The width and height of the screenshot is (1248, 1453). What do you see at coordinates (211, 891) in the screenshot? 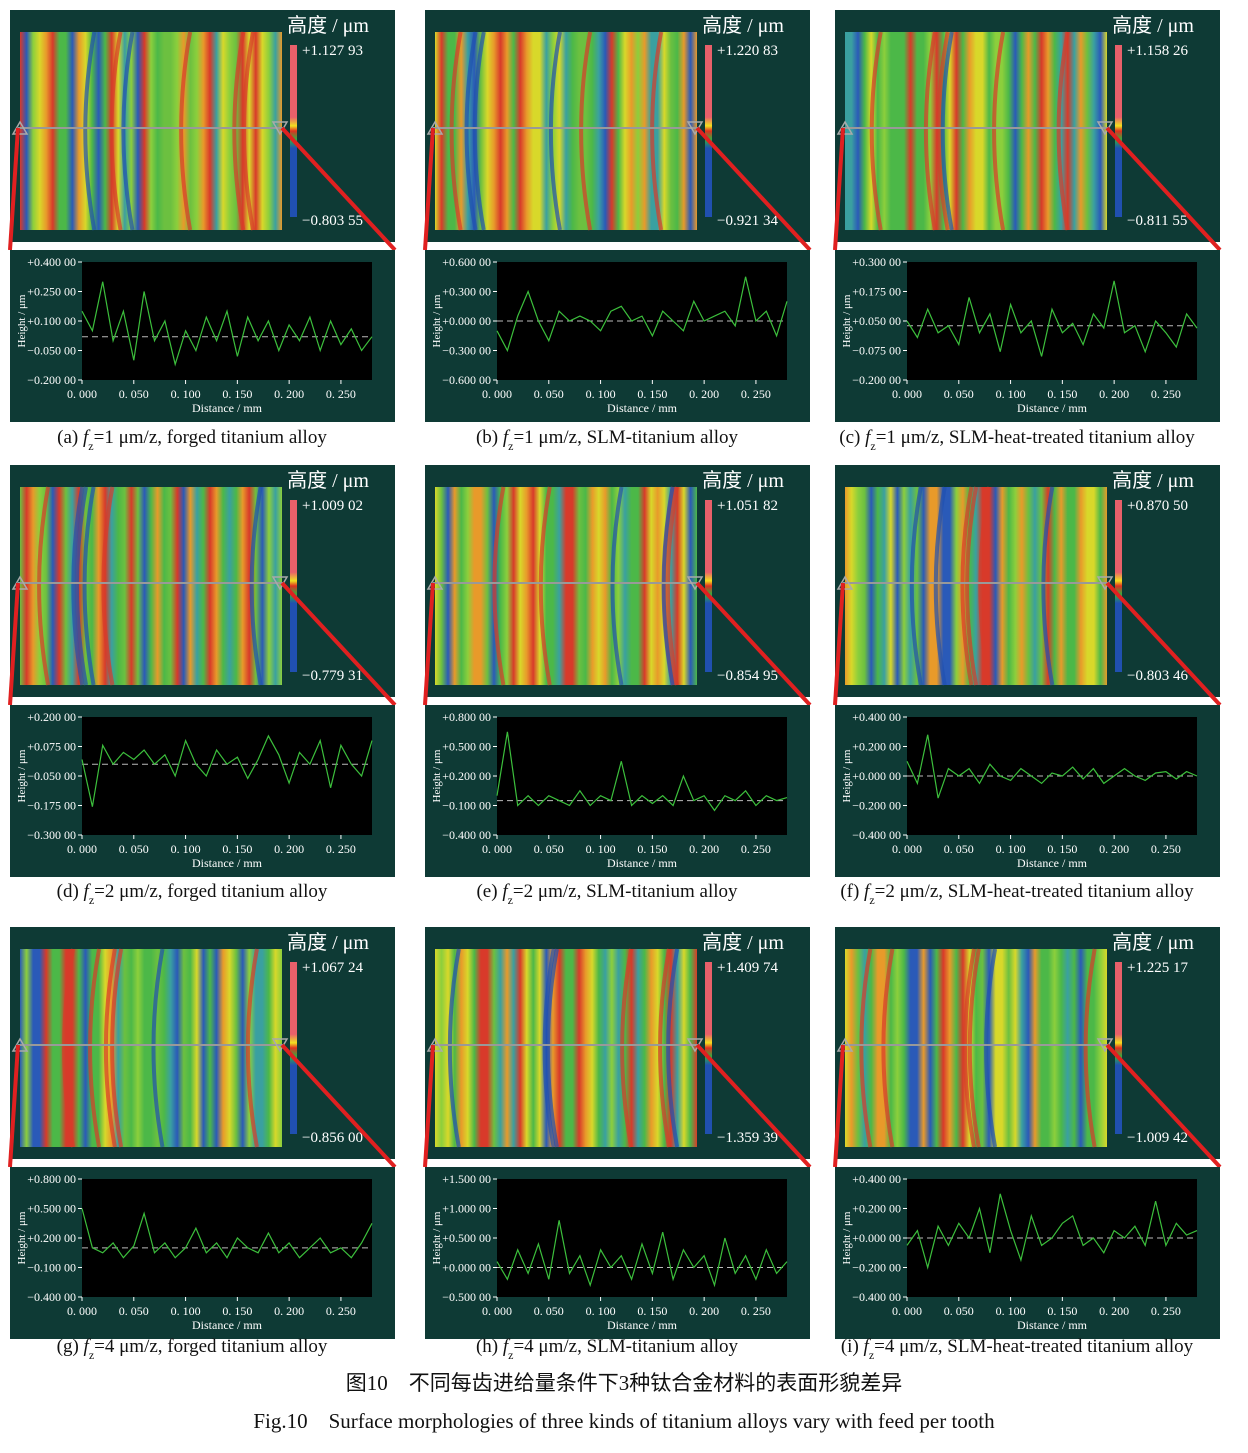
I see `caption-part: =2 μm/z, forged titanium alloy` at bounding box center [211, 891].